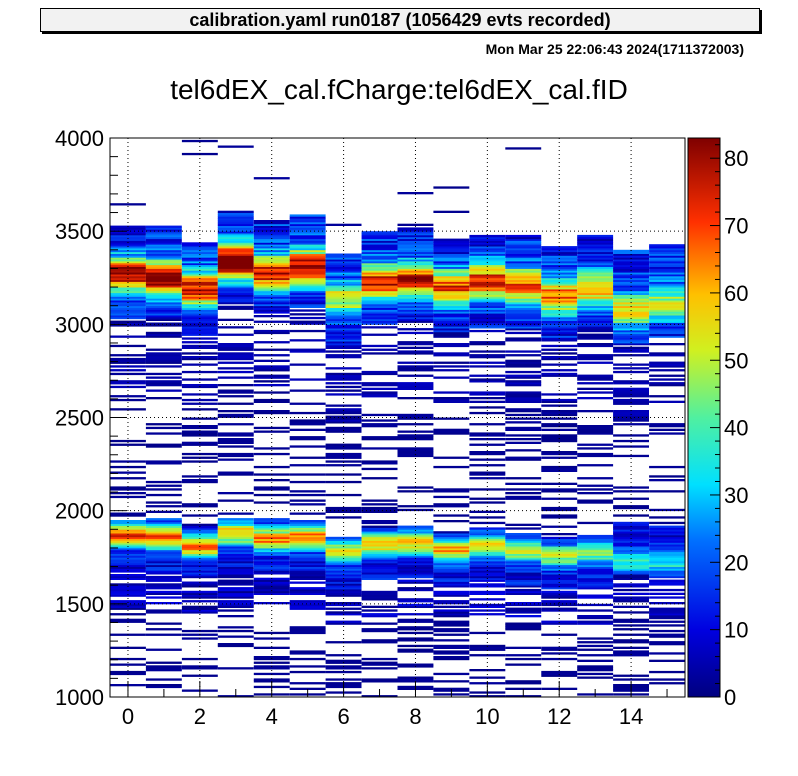 The image size is (798, 776). What do you see at coordinates (704, 417) in the screenshot?
I see `color-palette-bar` at bounding box center [704, 417].